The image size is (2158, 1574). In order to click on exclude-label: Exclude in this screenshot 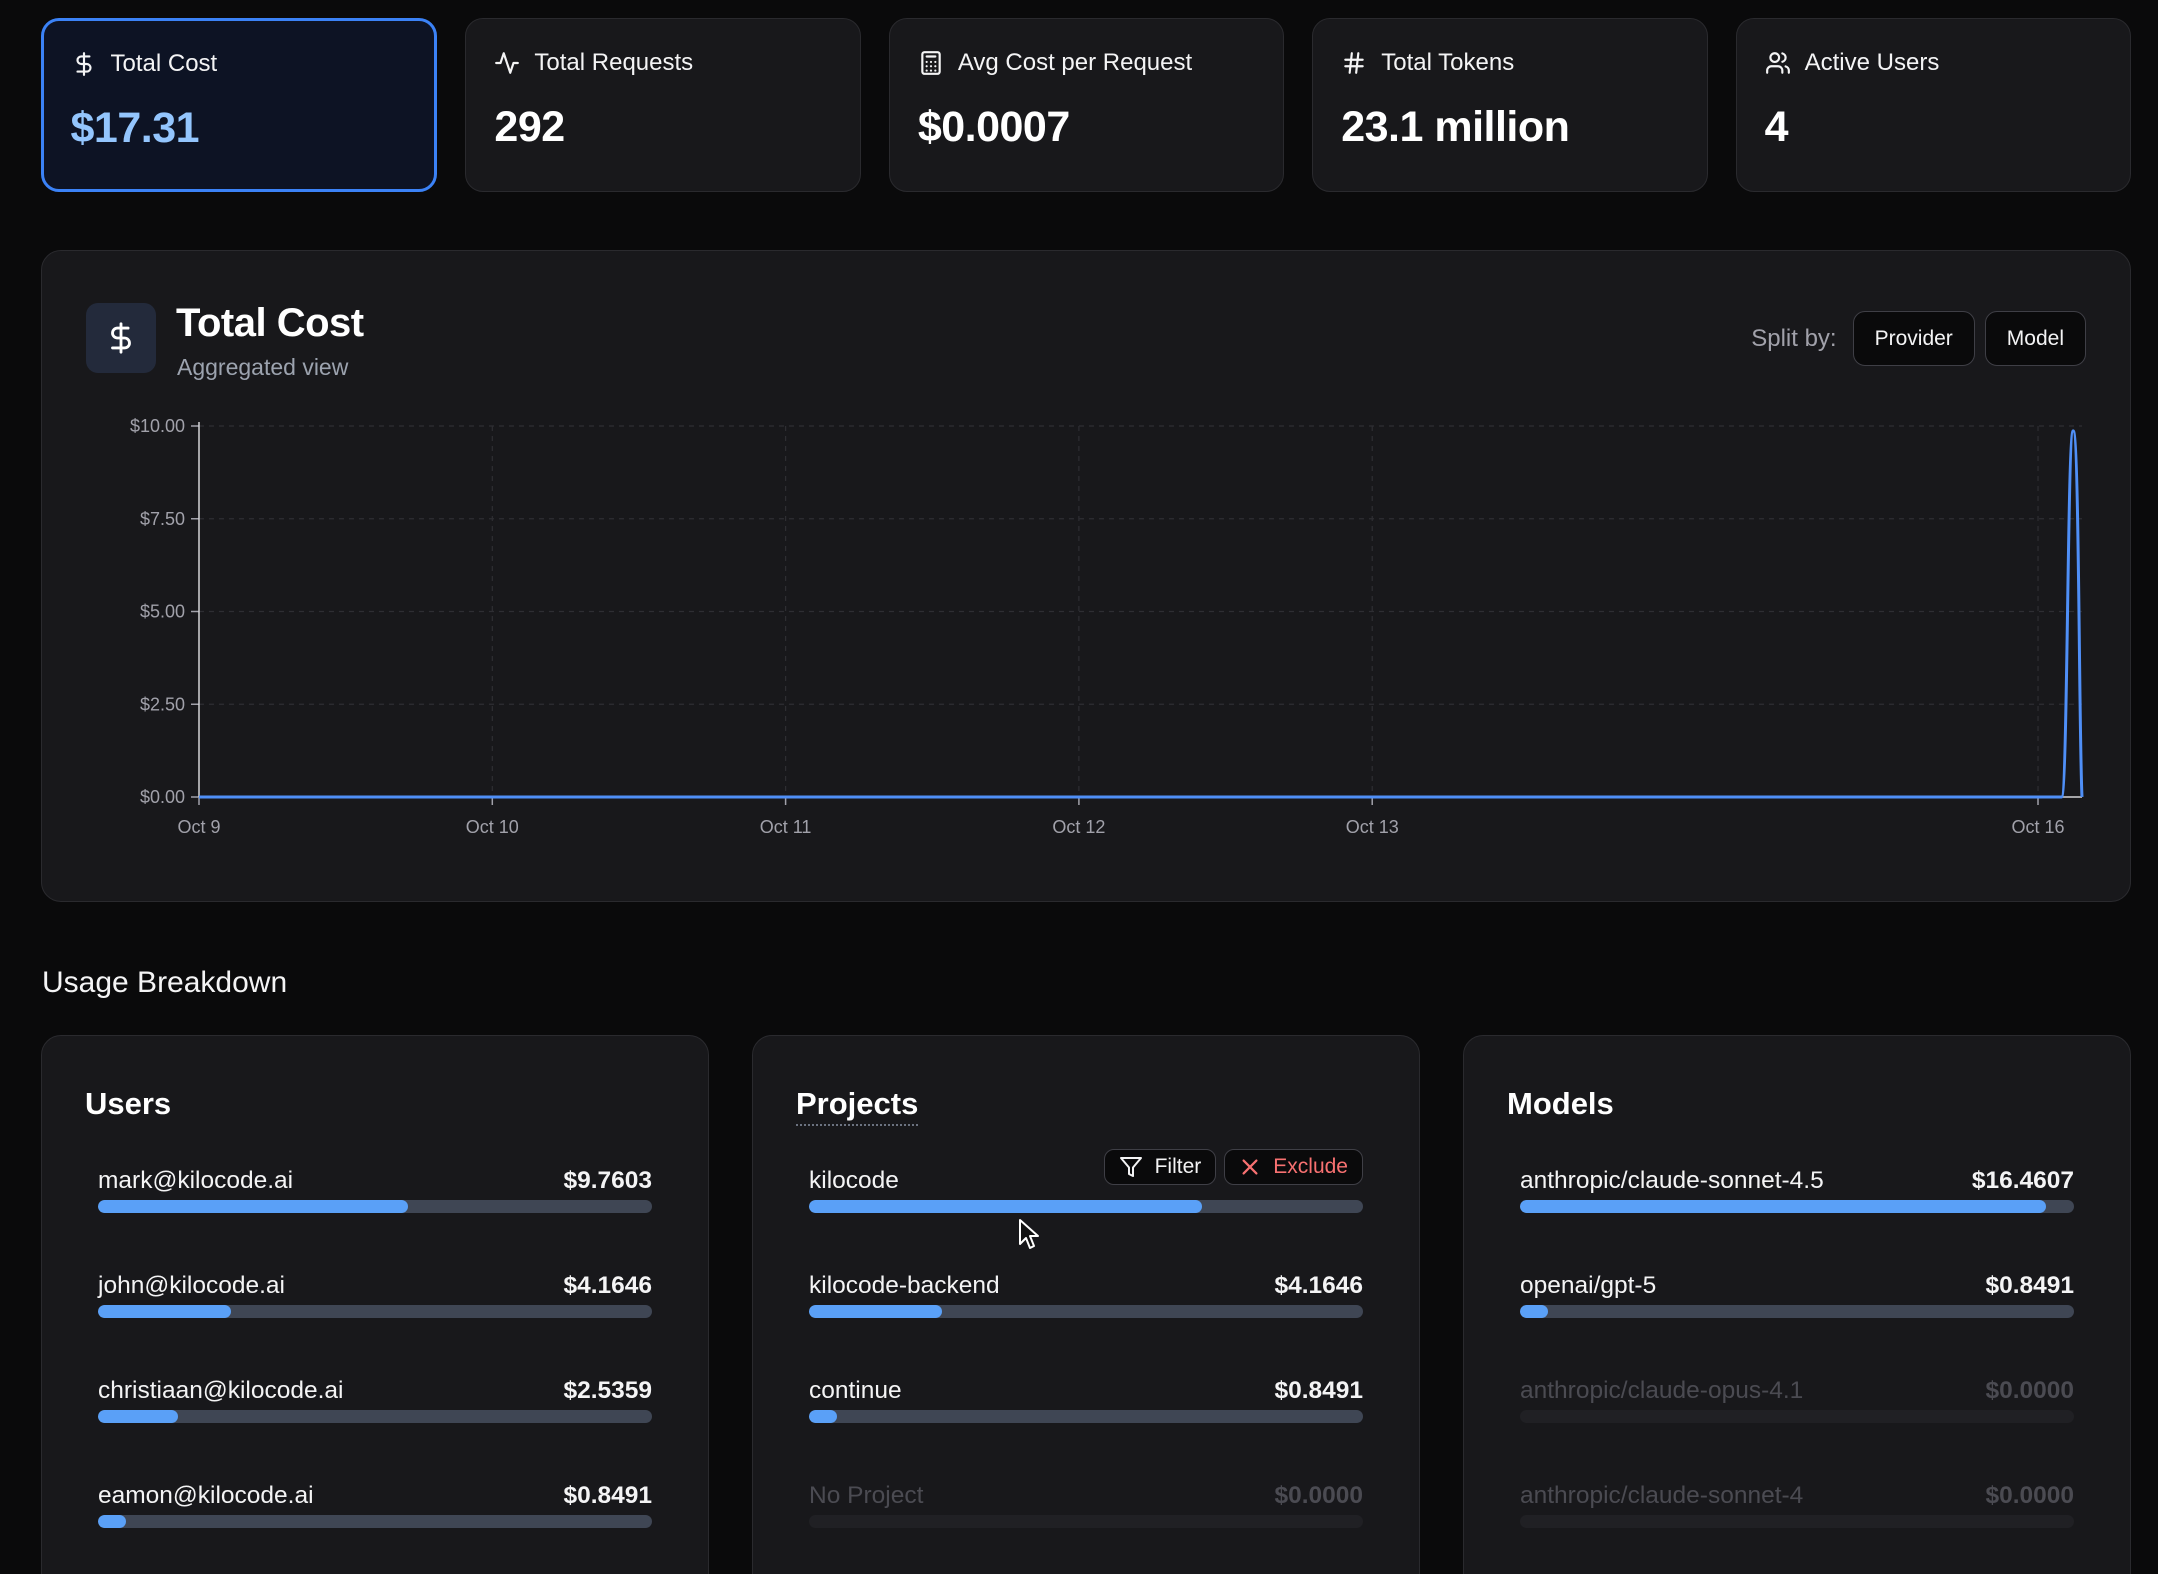, I will do `click(1310, 1166)`.